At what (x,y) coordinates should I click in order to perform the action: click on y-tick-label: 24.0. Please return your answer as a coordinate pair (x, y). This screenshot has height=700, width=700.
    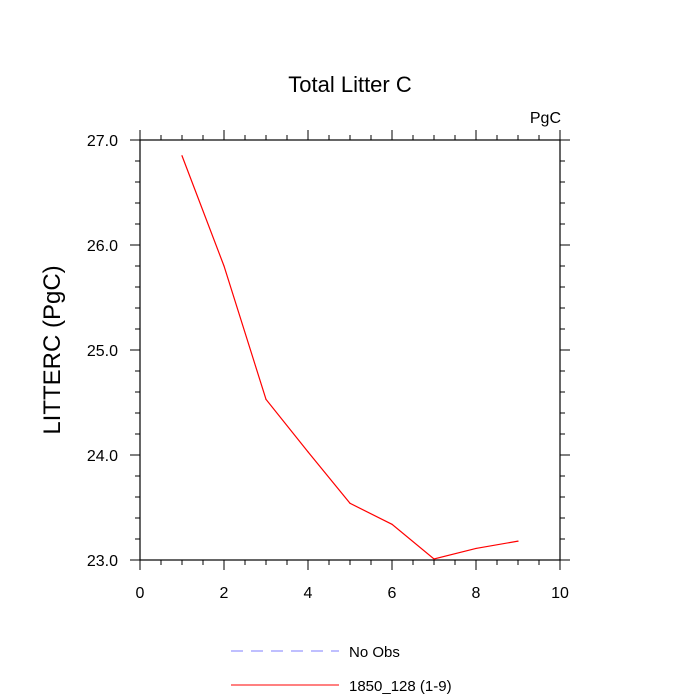
    Looking at the image, I should click on (102, 456).